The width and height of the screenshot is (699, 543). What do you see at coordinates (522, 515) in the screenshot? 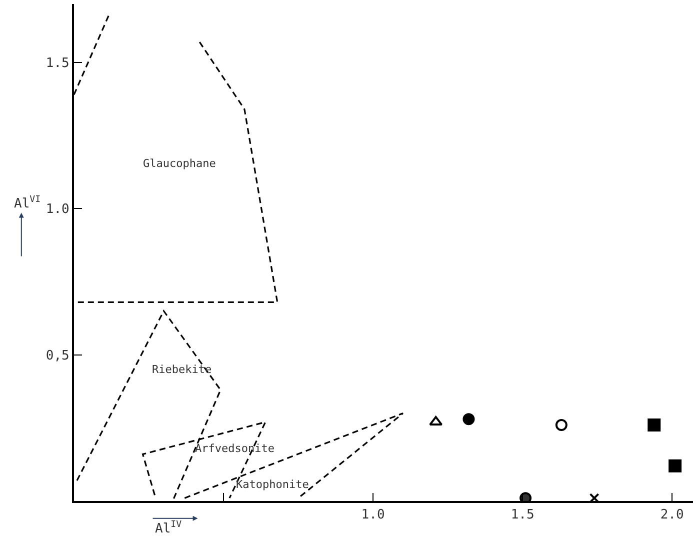
I see `x-tick-label: 1.5` at bounding box center [522, 515].